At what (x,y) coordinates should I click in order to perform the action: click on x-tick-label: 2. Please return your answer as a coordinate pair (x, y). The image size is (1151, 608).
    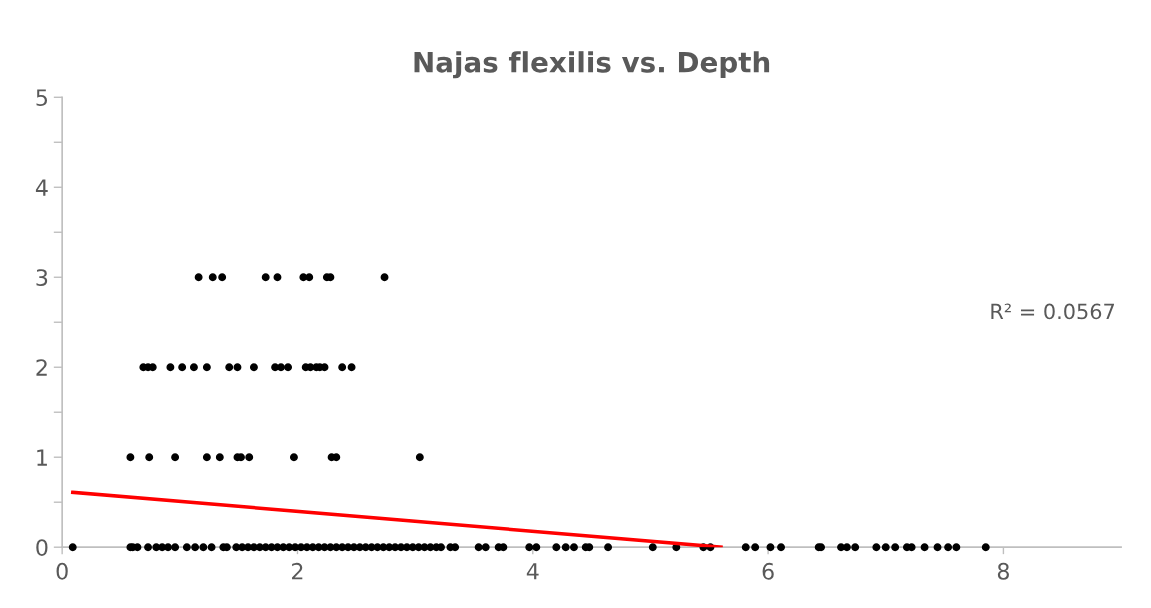
    Looking at the image, I should click on (297, 571).